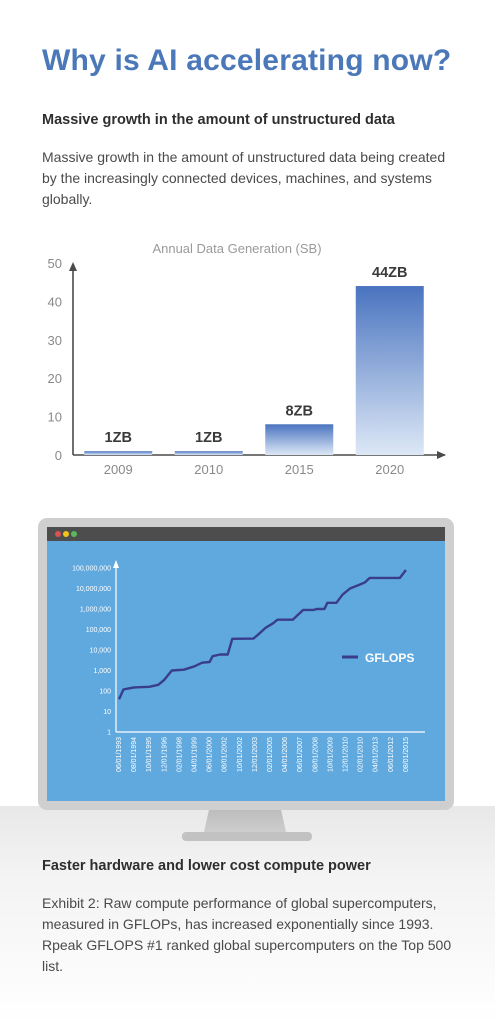 The image size is (495, 1024). Describe the element at coordinates (210, 754) in the screenshot. I see `x-tick-label: 06/01/2000` at that location.